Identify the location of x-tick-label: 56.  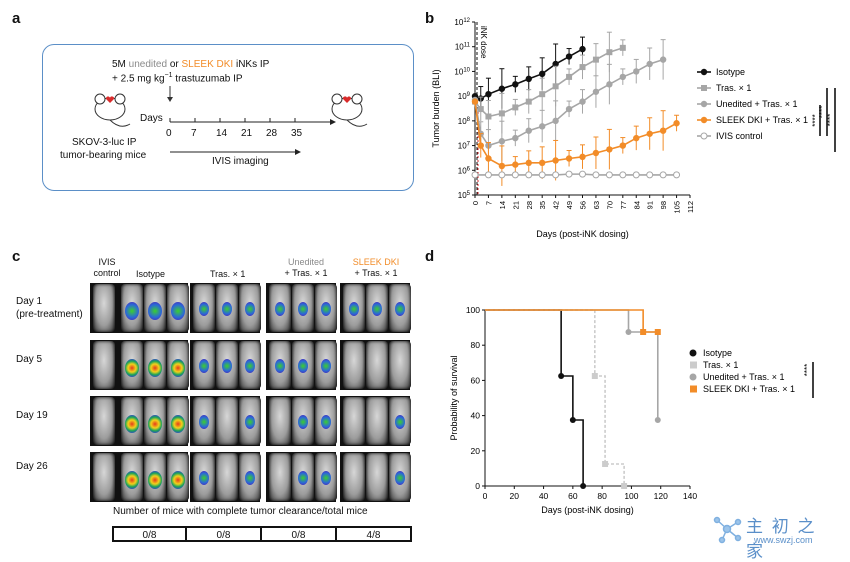
(583, 205).